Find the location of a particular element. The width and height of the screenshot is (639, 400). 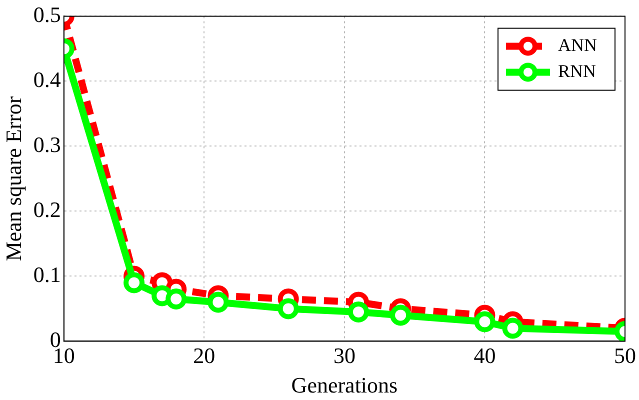

y-tick-label: 0.4 is located at coordinates (47, 79).